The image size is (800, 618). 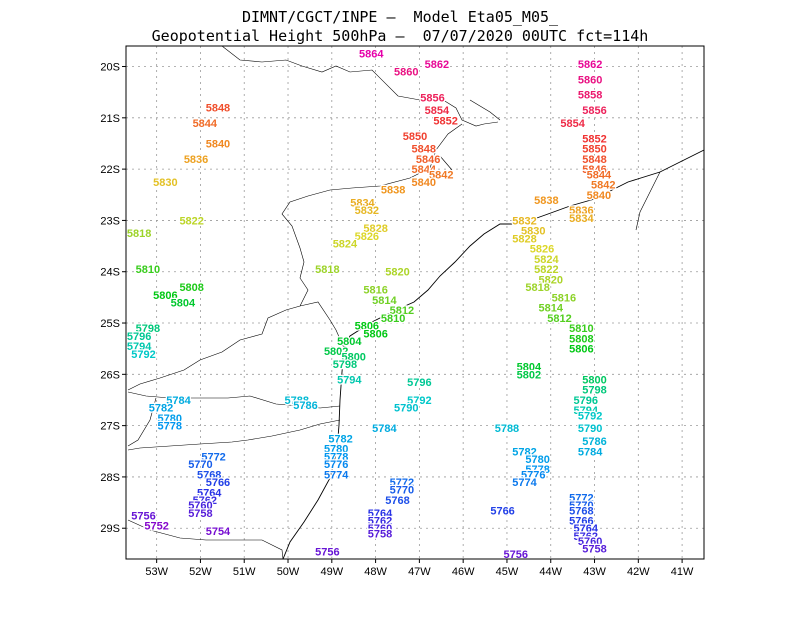 I want to click on map-title-line-1: DIMNT/CGCT/INPE – Model Eta05_M05_, so click(x=400, y=17).